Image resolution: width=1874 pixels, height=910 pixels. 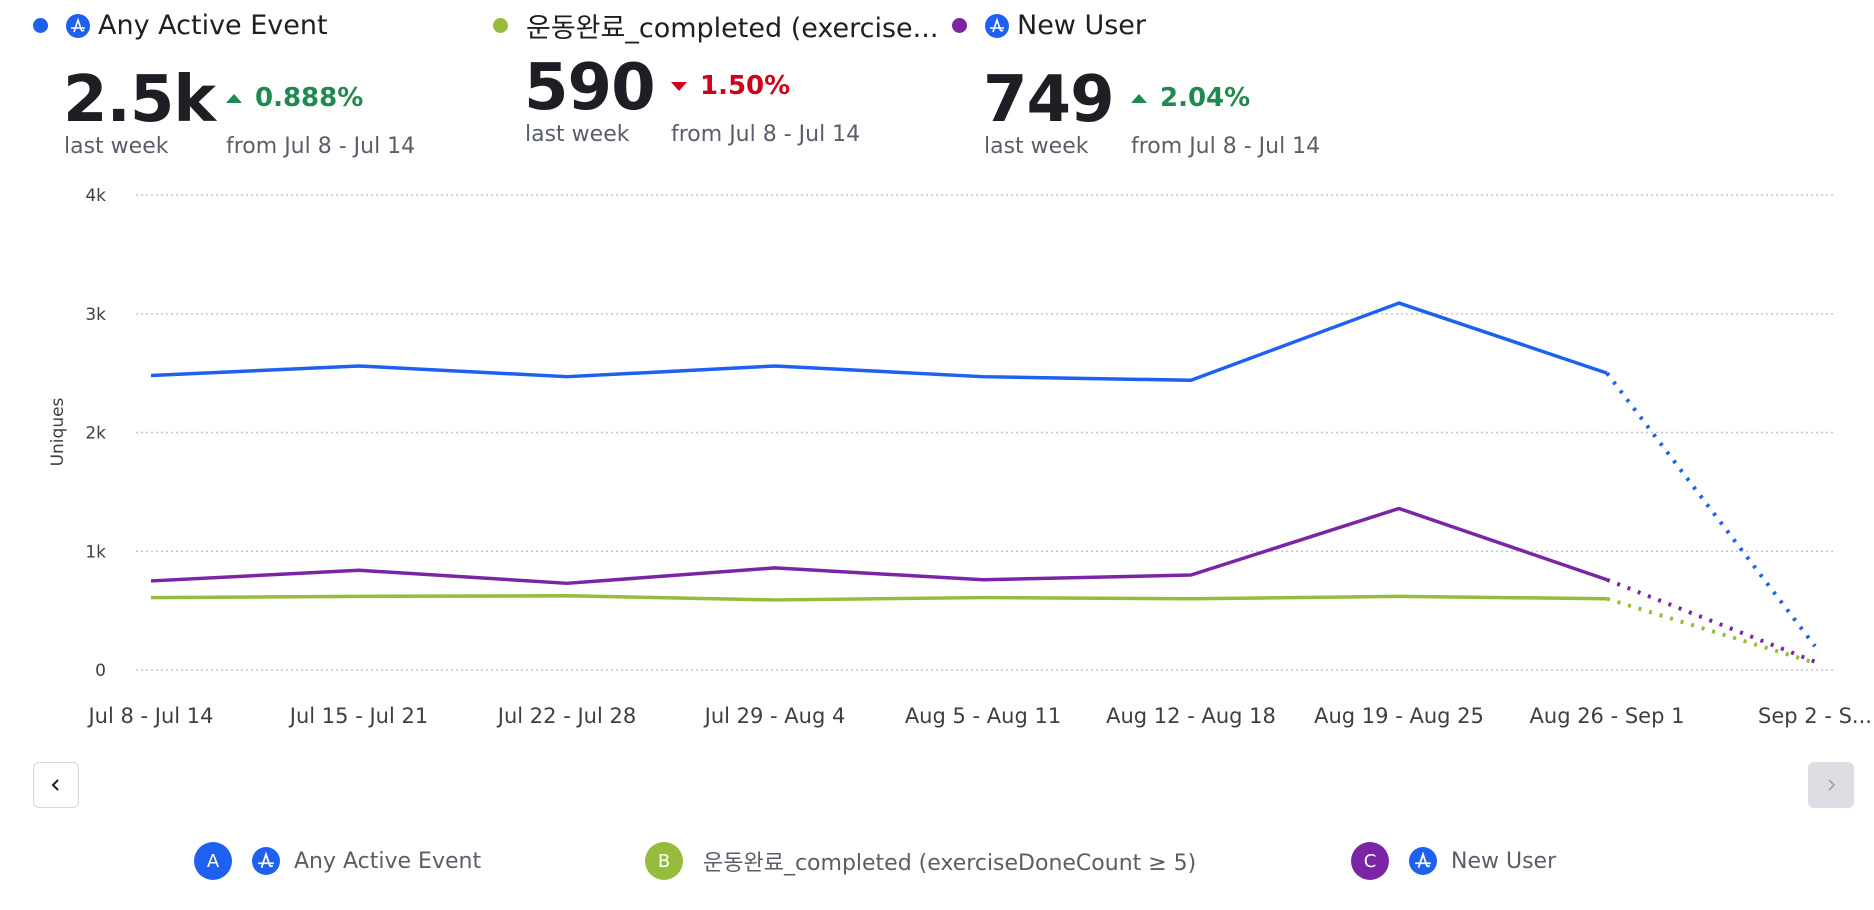 I want to click on chevron-right-icon, so click(x=1832, y=785).